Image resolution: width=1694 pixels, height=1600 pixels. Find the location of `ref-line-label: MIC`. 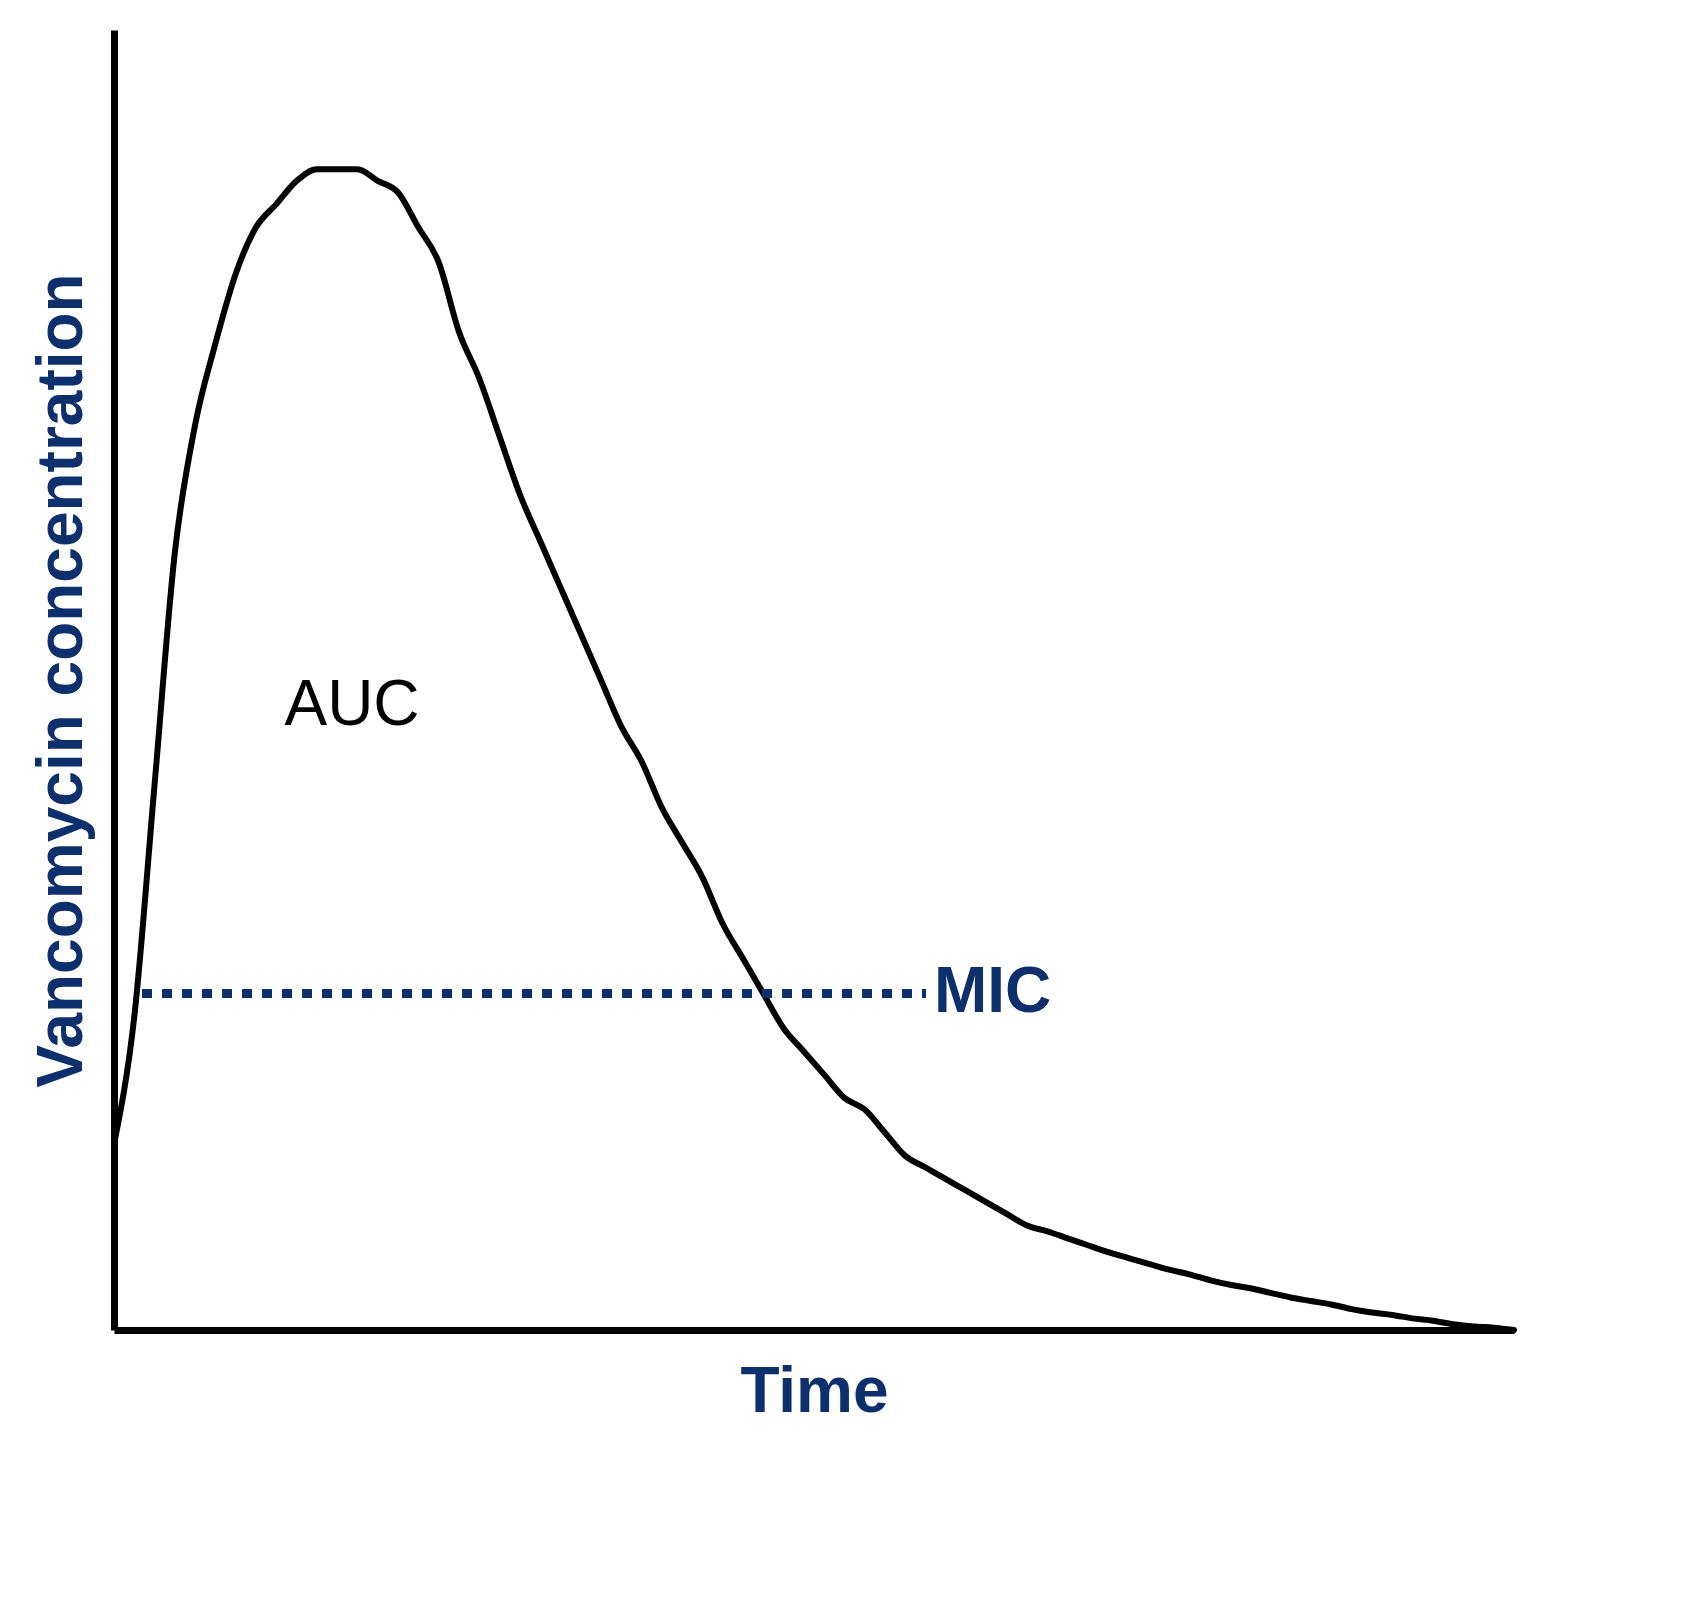

ref-line-label: MIC is located at coordinates (993, 990).